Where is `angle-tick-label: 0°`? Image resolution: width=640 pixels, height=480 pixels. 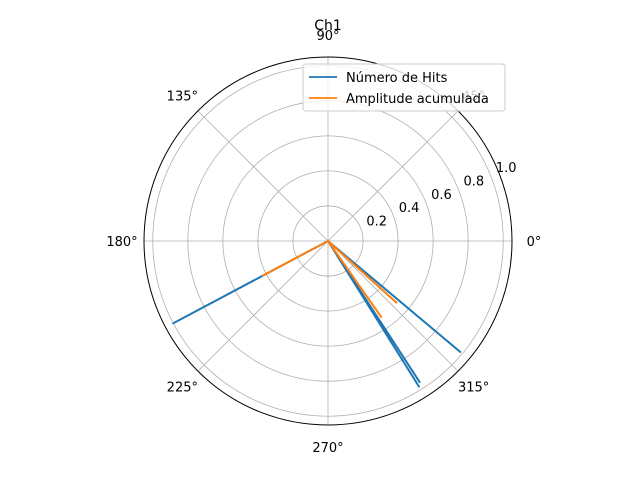
angle-tick-label: 0° is located at coordinates (534, 242).